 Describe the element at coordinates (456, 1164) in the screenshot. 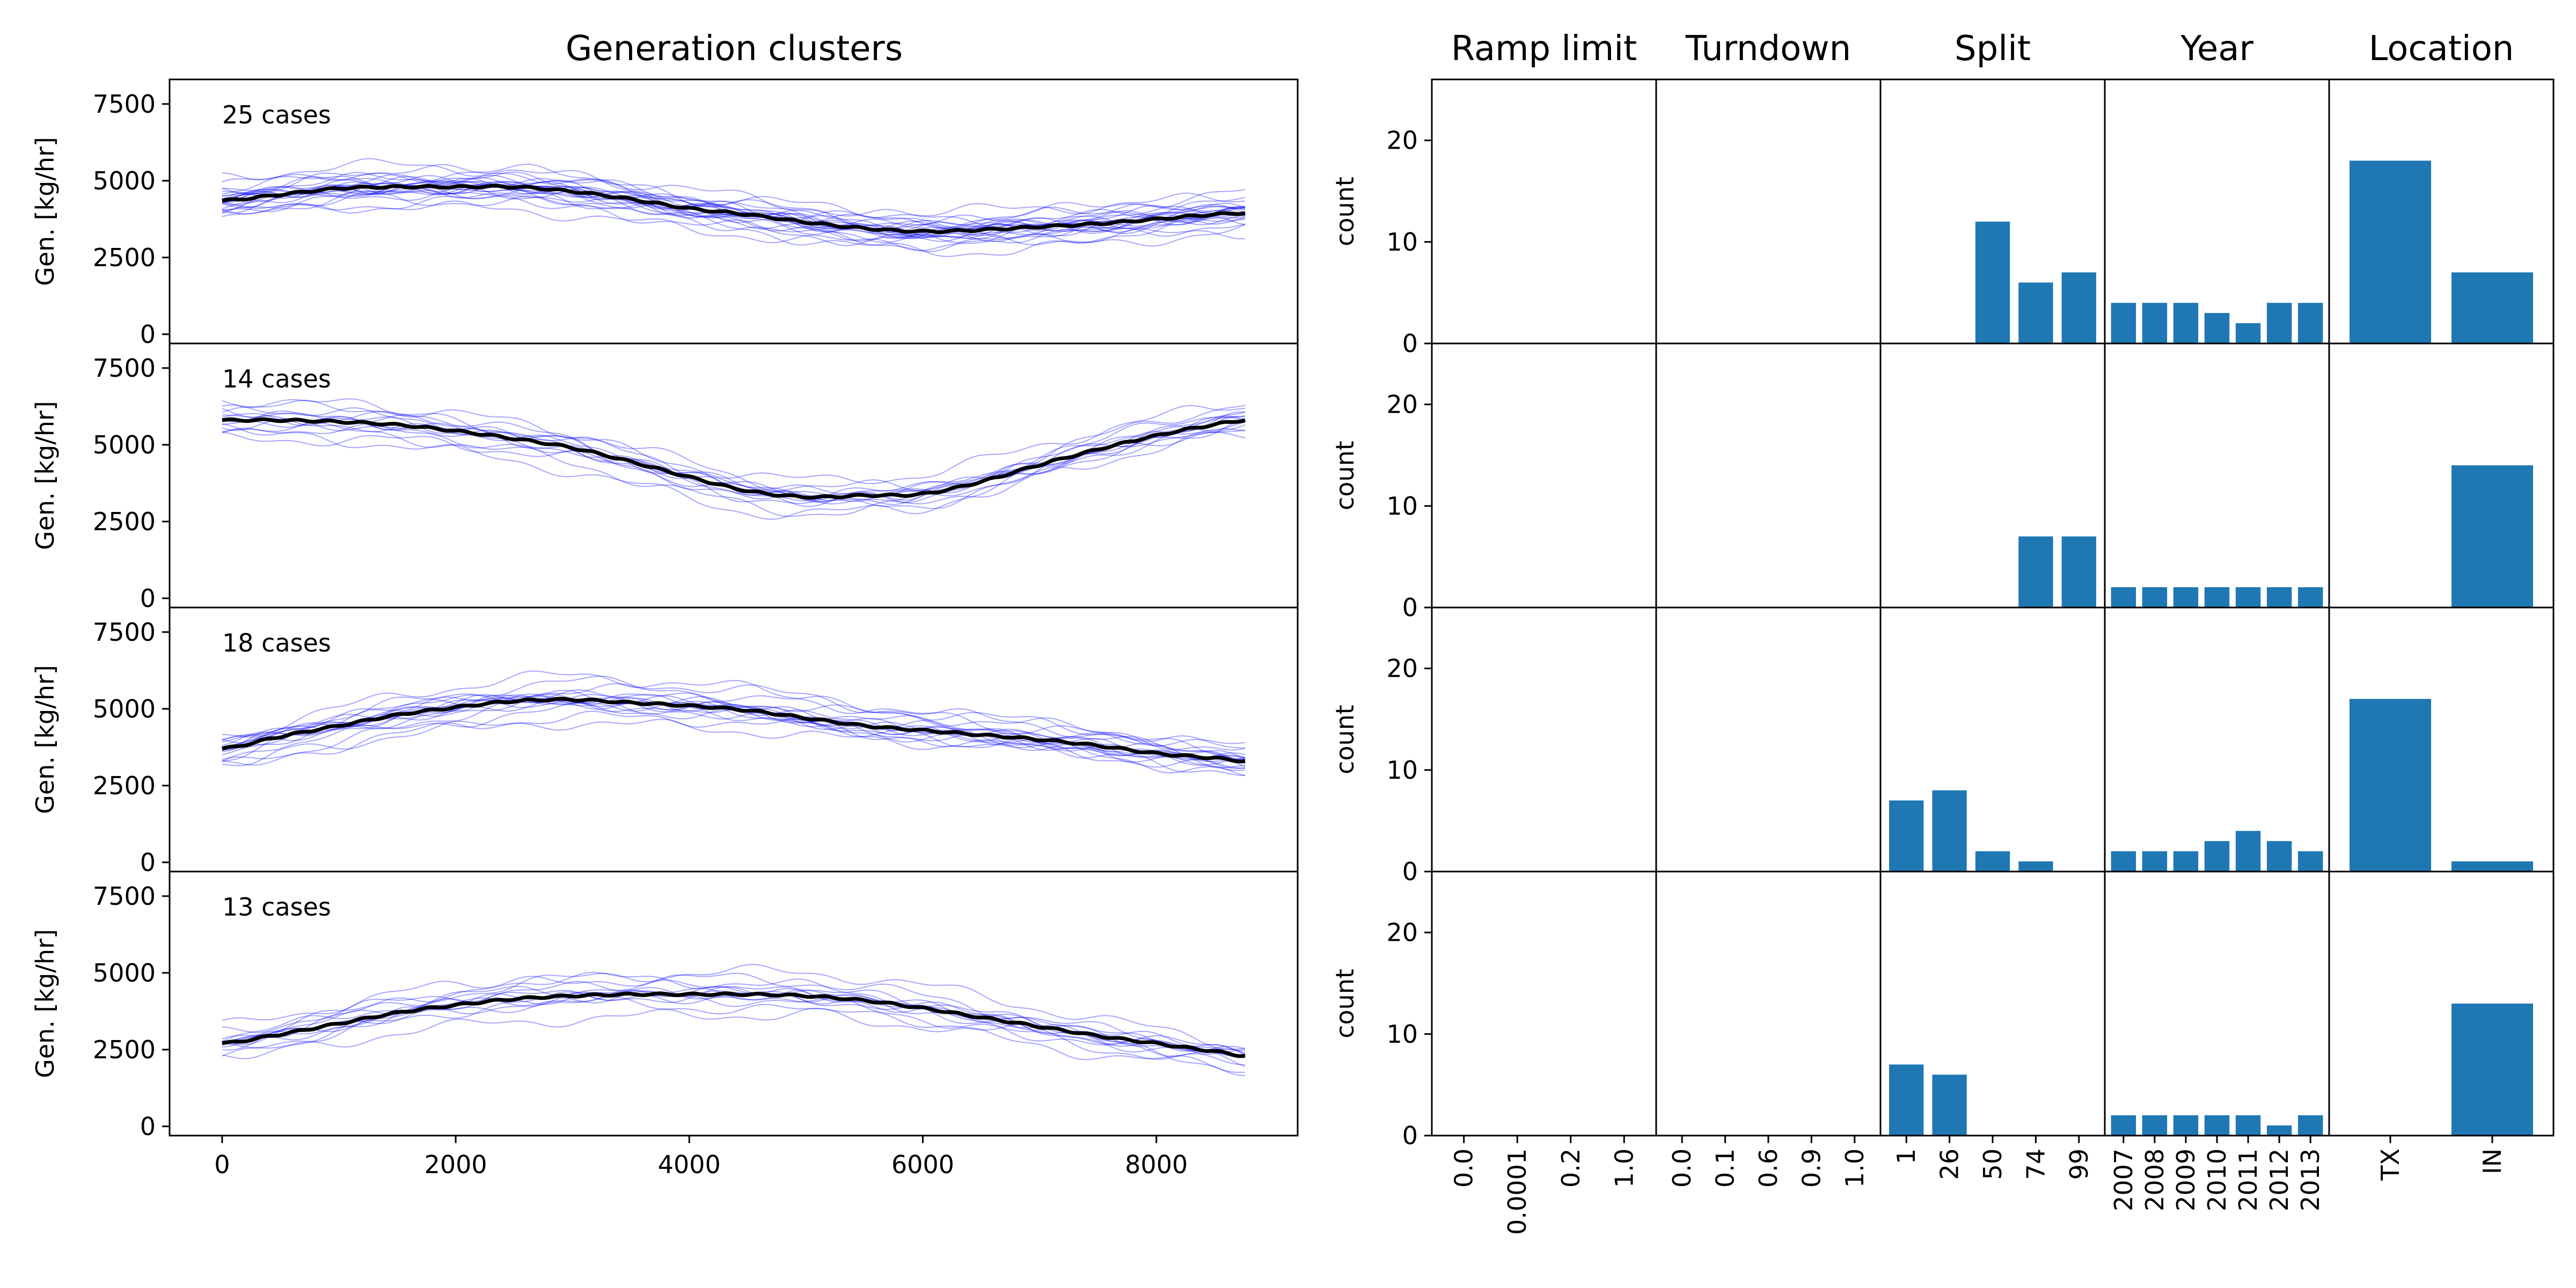

I see `x-tick-label: 2000` at that location.